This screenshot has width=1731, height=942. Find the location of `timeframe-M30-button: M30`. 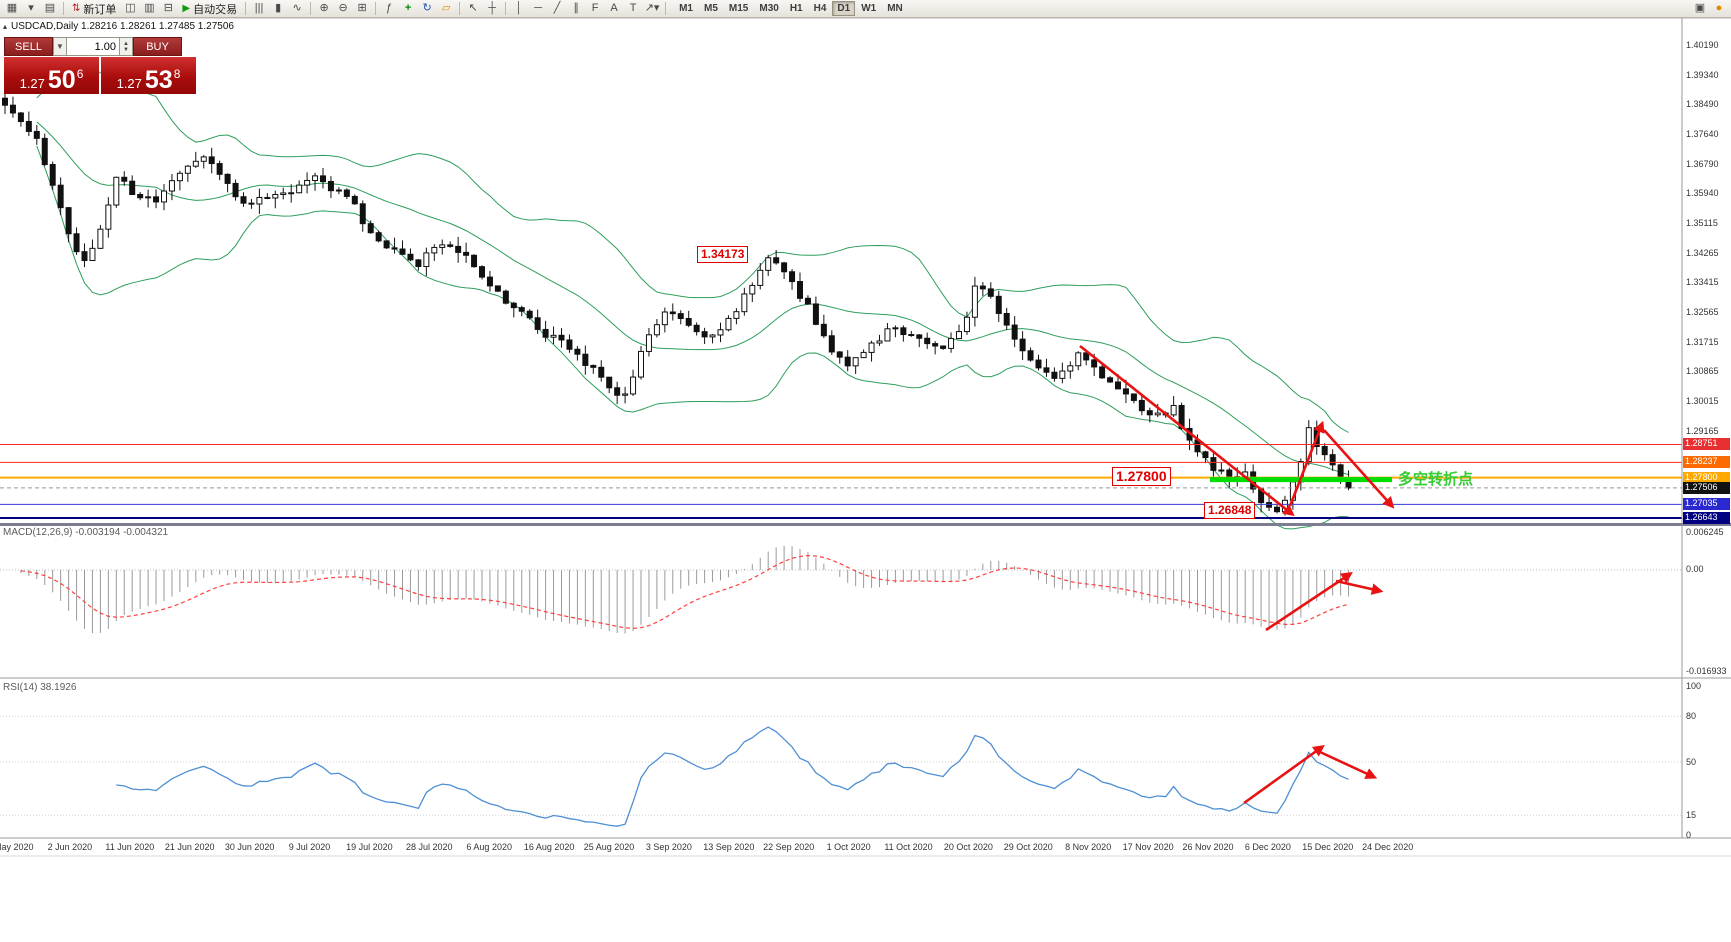

timeframe-M30-button: M30 is located at coordinates (769, 8).